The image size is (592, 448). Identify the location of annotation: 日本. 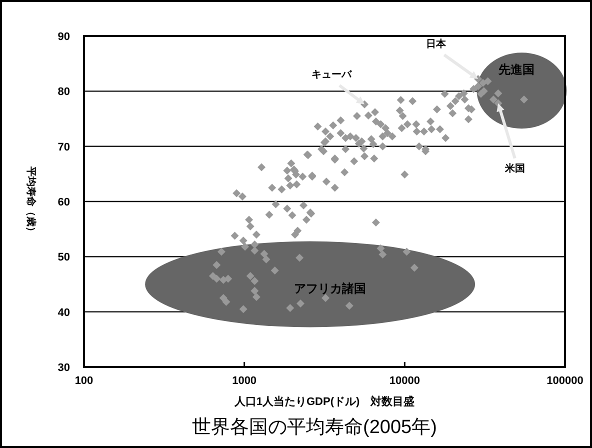
(437, 44).